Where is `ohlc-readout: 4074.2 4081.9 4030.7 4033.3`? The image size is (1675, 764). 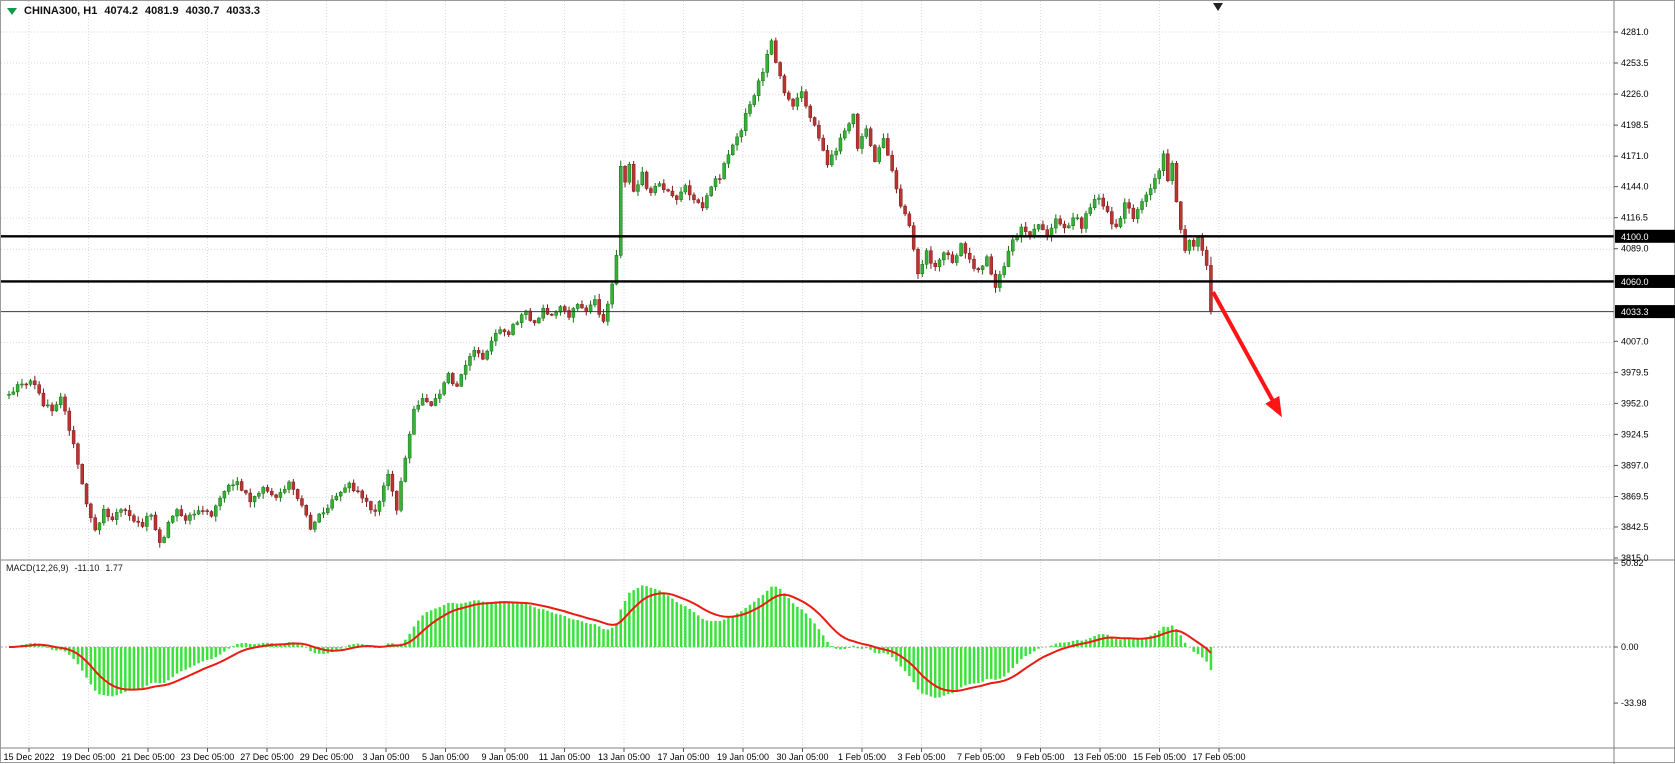
ohlc-readout: 4074.2 4081.9 4030.7 4033.3 is located at coordinates (182, 11).